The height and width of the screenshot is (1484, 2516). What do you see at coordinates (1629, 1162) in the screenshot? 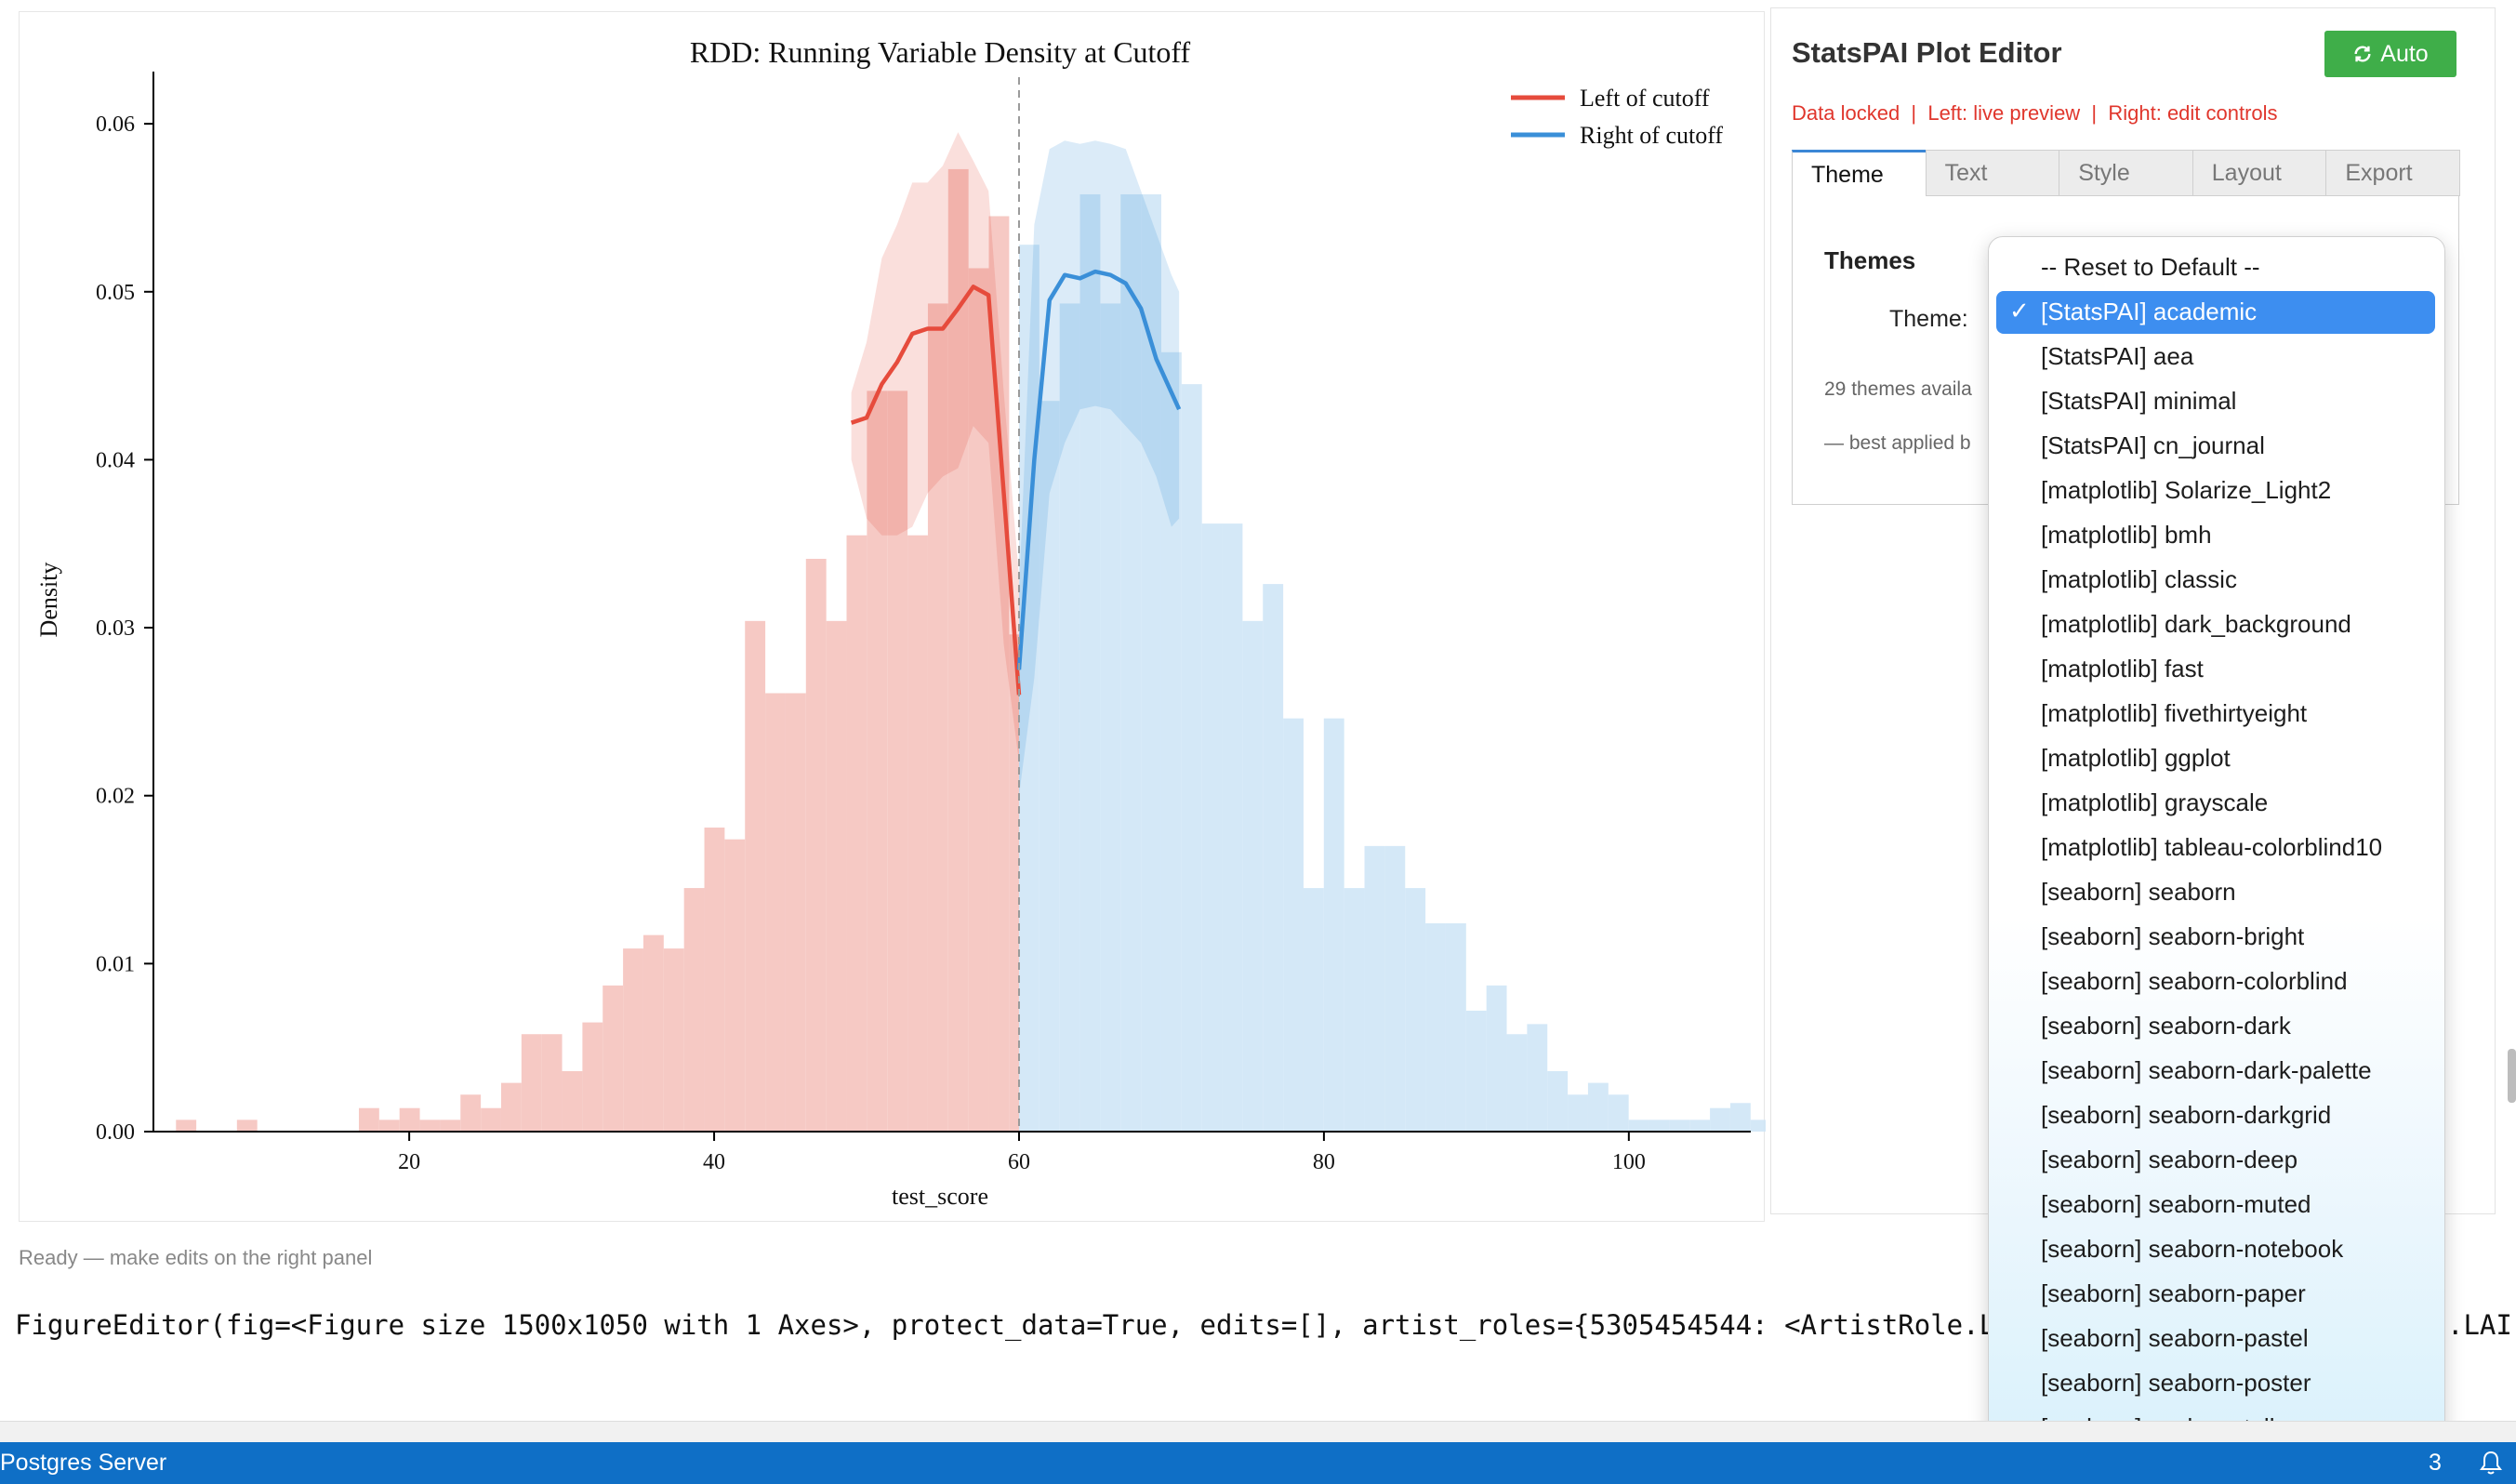
I see `x-tick-label: 100` at bounding box center [1629, 1162].